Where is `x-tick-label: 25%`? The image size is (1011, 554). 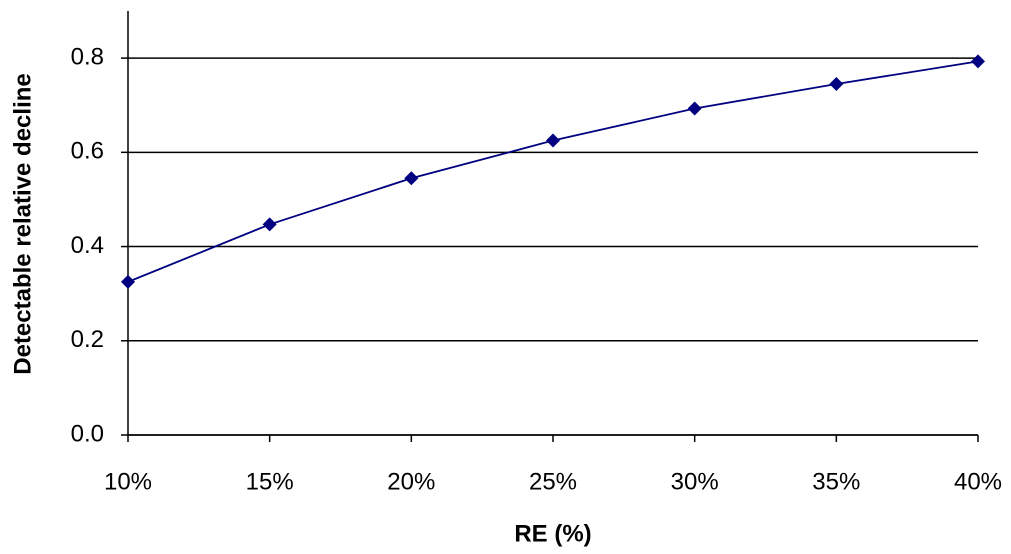 x-tick-label: 25% is located at coordinates (553, 481).